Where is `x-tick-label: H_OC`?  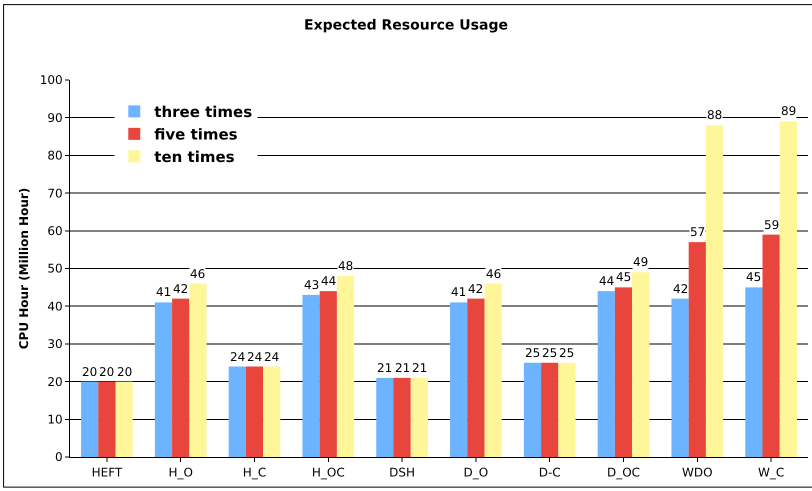
x-tick-label: H_OC is located at coordinates (328, 472).